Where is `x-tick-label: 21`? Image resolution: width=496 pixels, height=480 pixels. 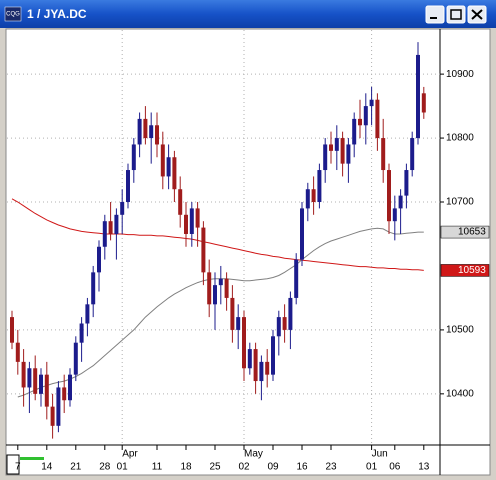 x-tick-label: 21 is located at coordinates (76, 467).